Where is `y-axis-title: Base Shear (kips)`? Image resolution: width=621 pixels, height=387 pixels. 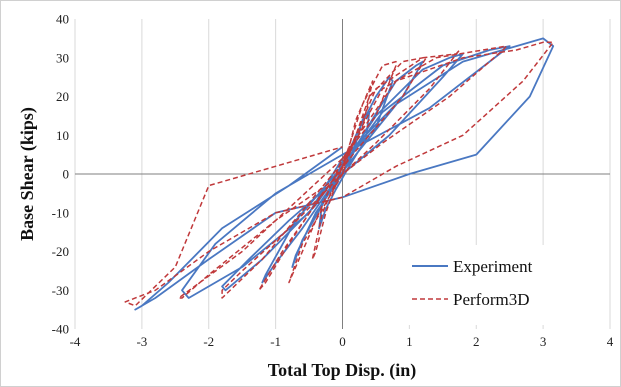
y-axis-title: Base Shear (kips) is located at coordinates (27, 174).